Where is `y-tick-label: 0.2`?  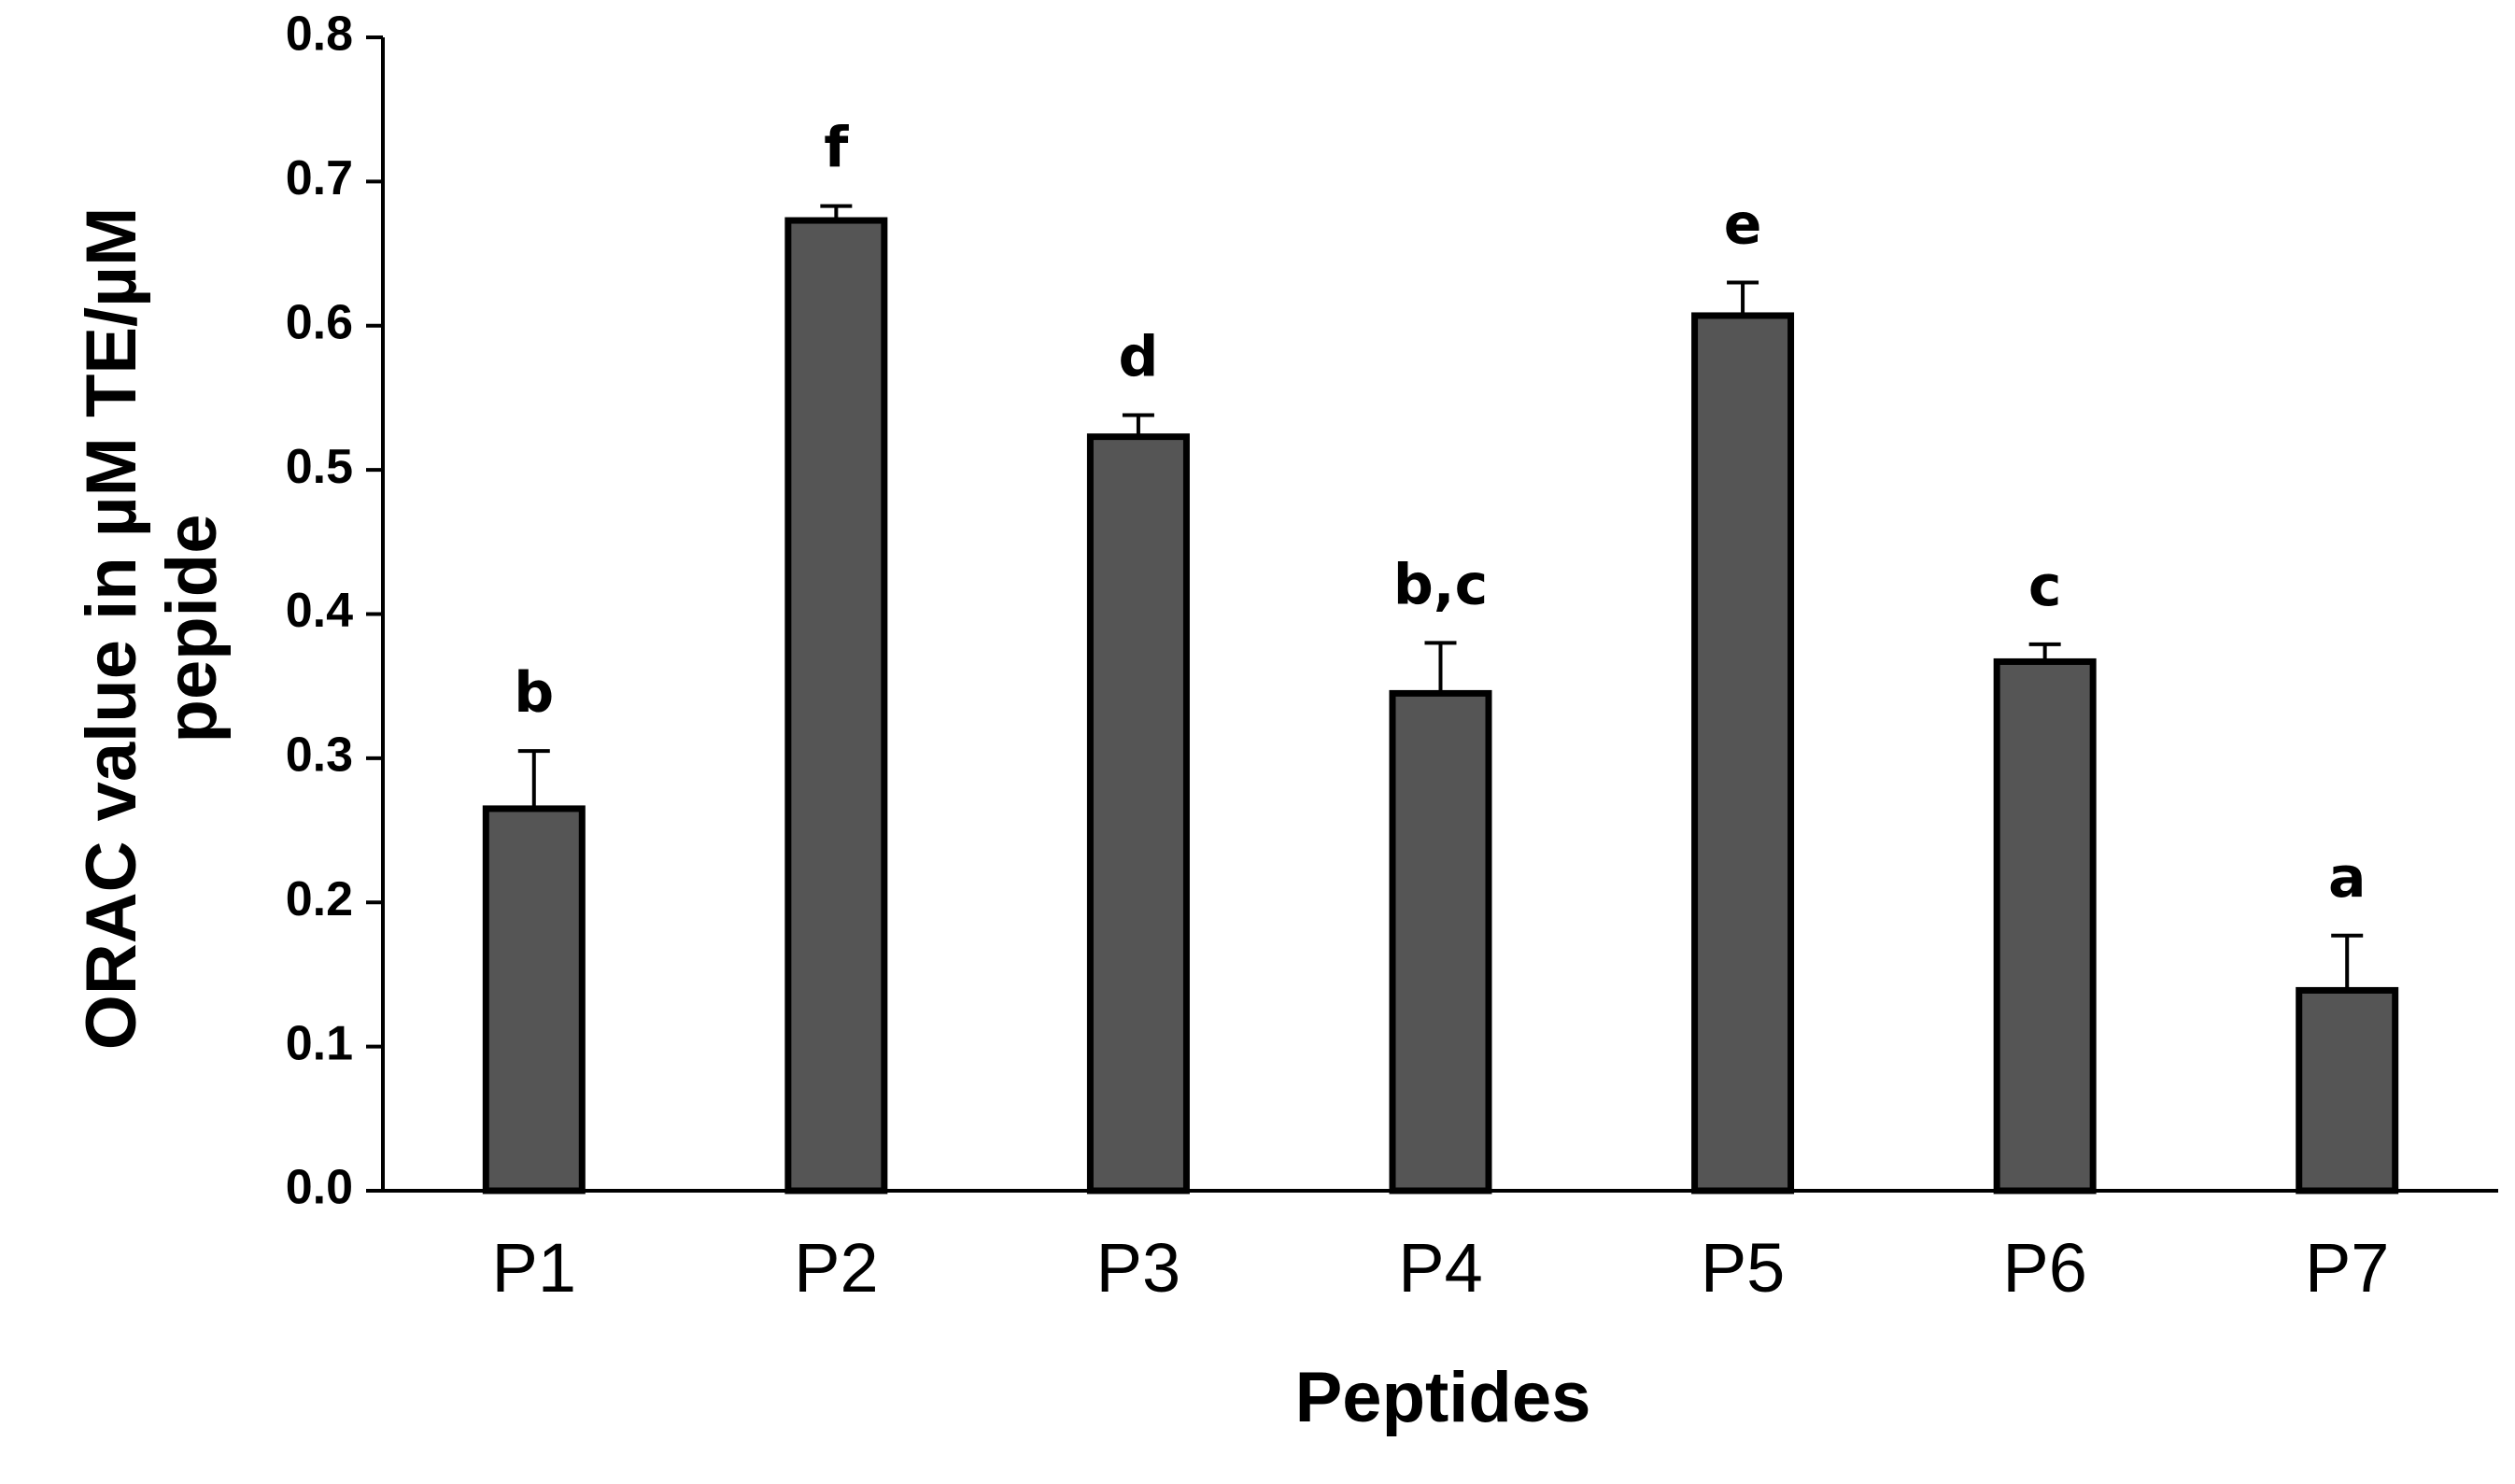 y-tick-label: 0.2 is located at coordinates (319, 899).